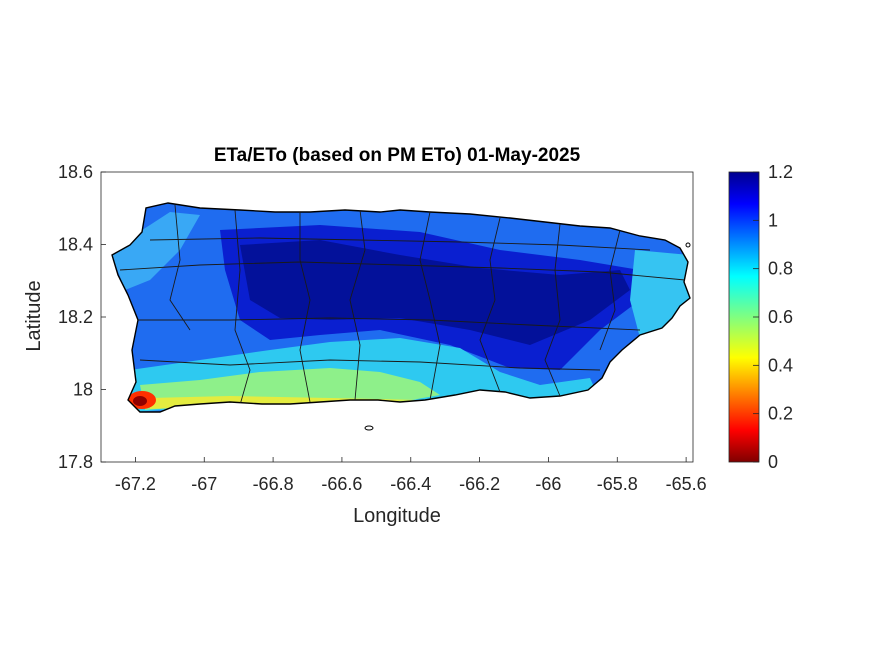  Describe the element at coordinates (479, 484) in the screenshot. I see `x-tick-label: -66.2` at that location.